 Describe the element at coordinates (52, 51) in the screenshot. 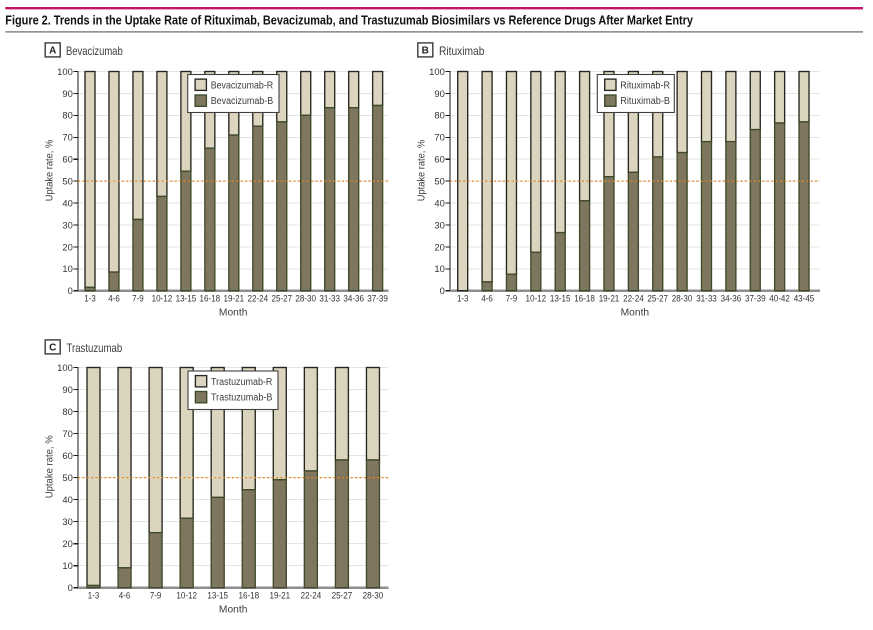

I see `svg-text: A` at that location.